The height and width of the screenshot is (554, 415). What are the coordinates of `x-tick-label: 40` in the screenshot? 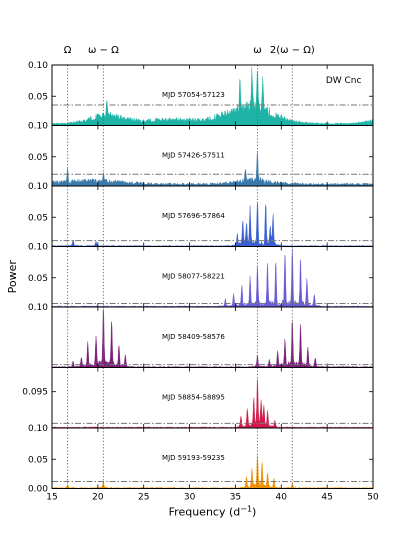 It's located at (282, 498).